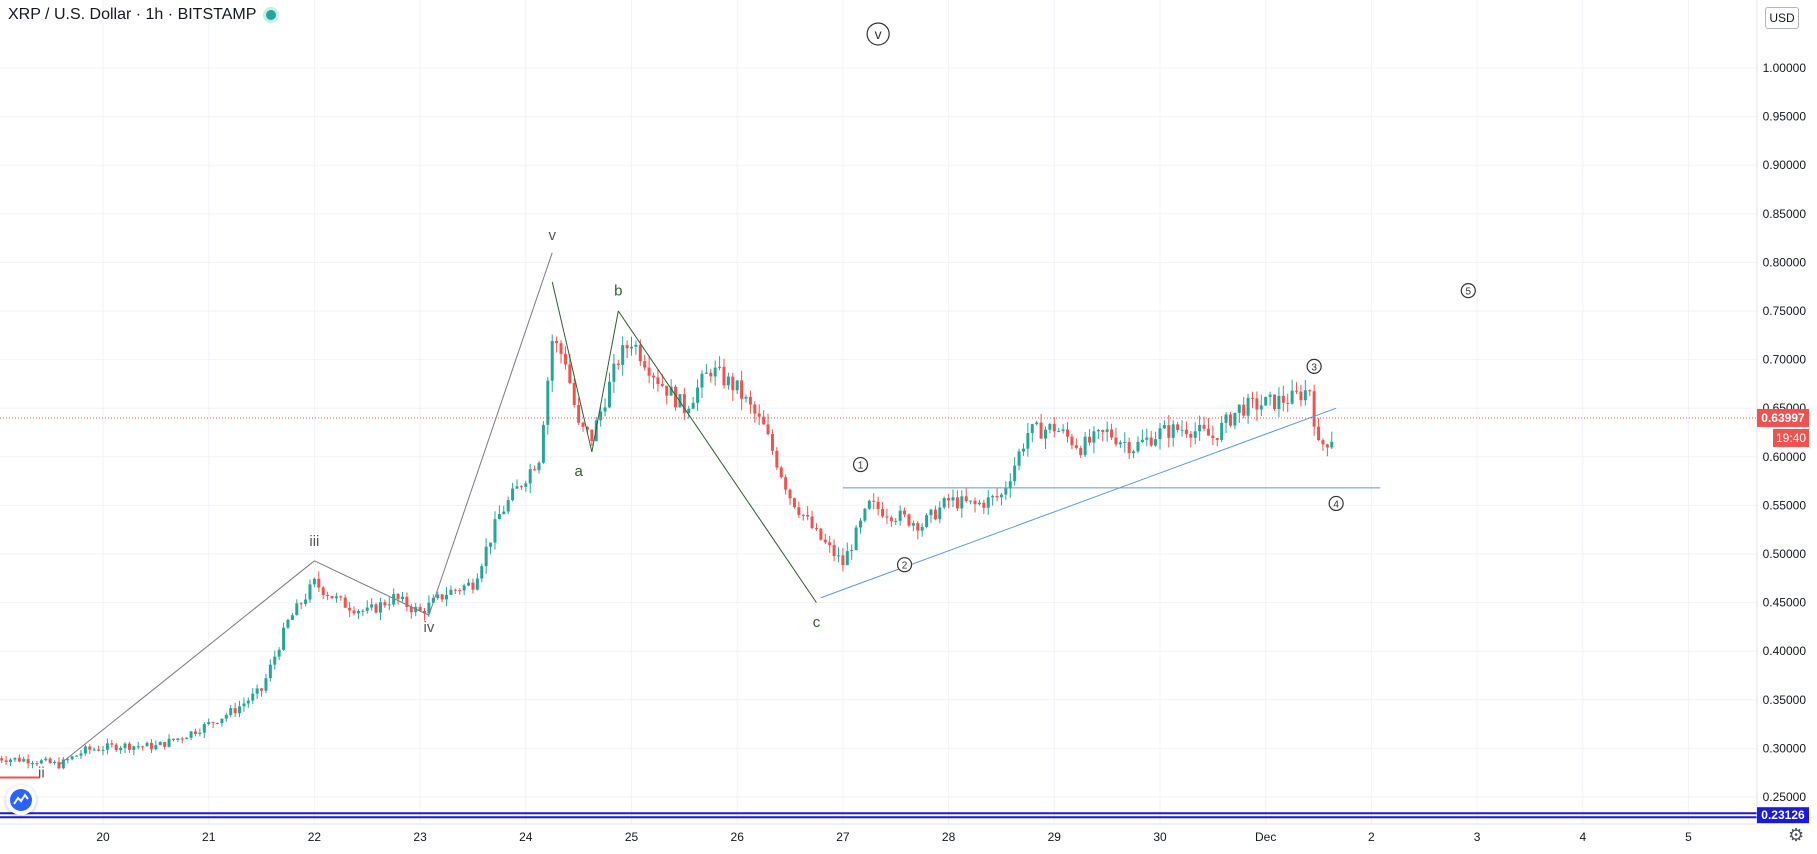 The width and height of the screenshot is (1817, 854). What do you see at coordinates (618, 290) in the screenshot?
I see `abc-label: b` at bounding box center [618, 290].